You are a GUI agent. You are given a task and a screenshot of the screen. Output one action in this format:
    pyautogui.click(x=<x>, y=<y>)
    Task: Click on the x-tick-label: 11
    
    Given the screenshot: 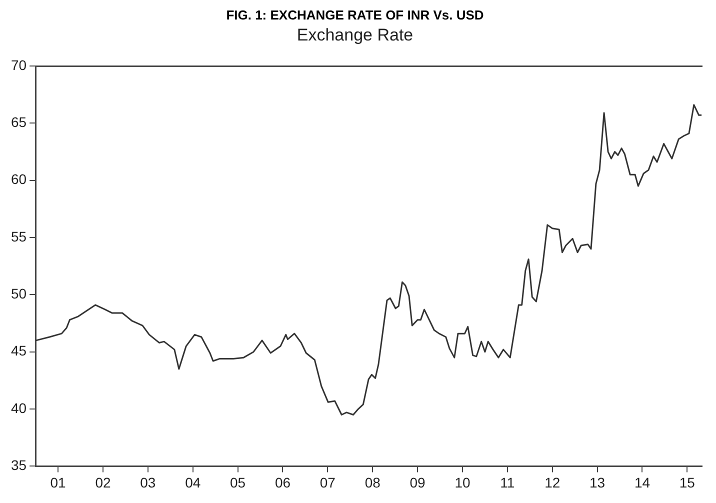 What is the action you would take?
    pyautogui.click(x=507, y=482)
    